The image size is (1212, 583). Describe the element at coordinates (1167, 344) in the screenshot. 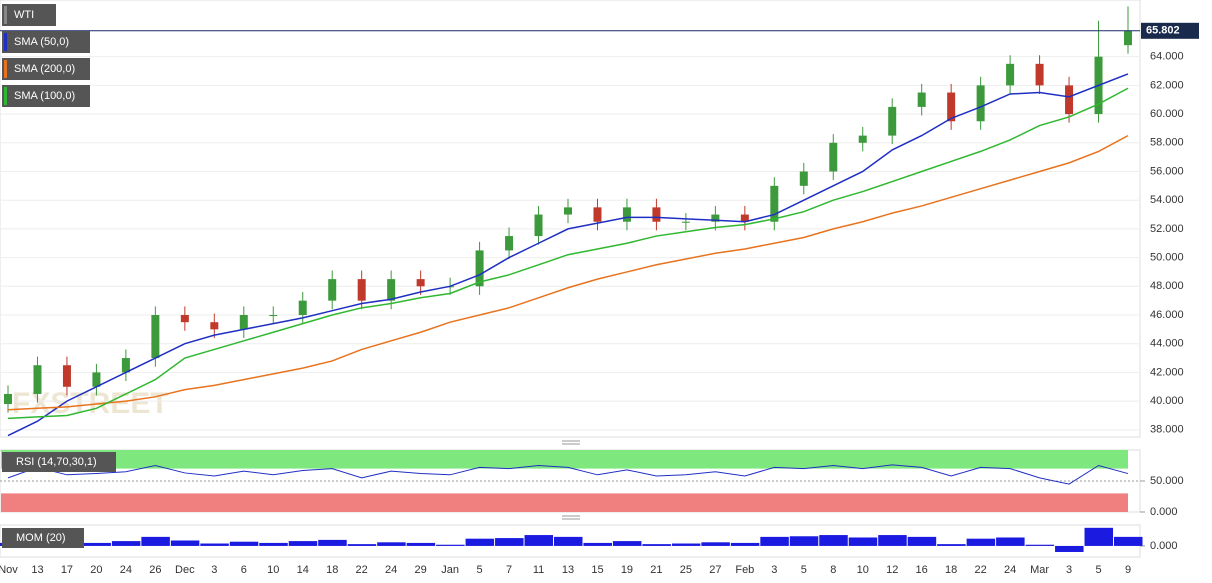

I see `y-tick-label: 44.000` at that location.